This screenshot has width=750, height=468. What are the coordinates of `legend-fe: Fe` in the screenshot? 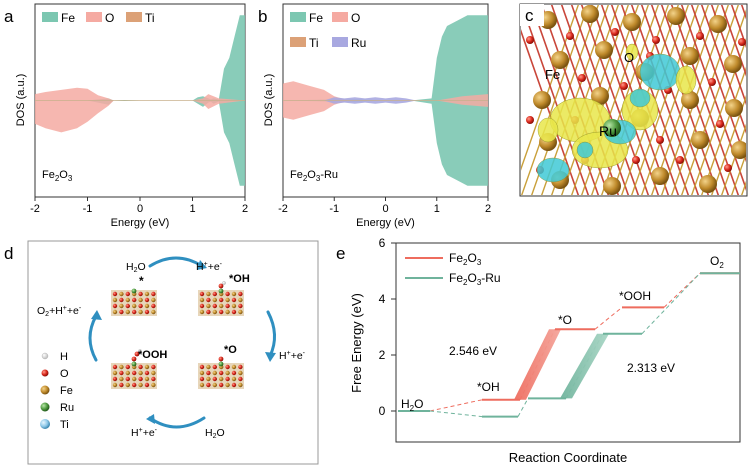 It's located at (66, 391).